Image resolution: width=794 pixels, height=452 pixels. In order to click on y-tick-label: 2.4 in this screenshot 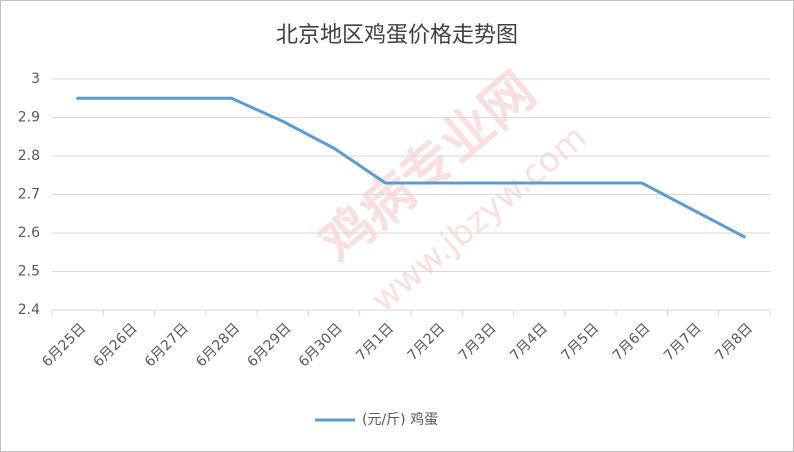, I will do `click(29, 310)`.